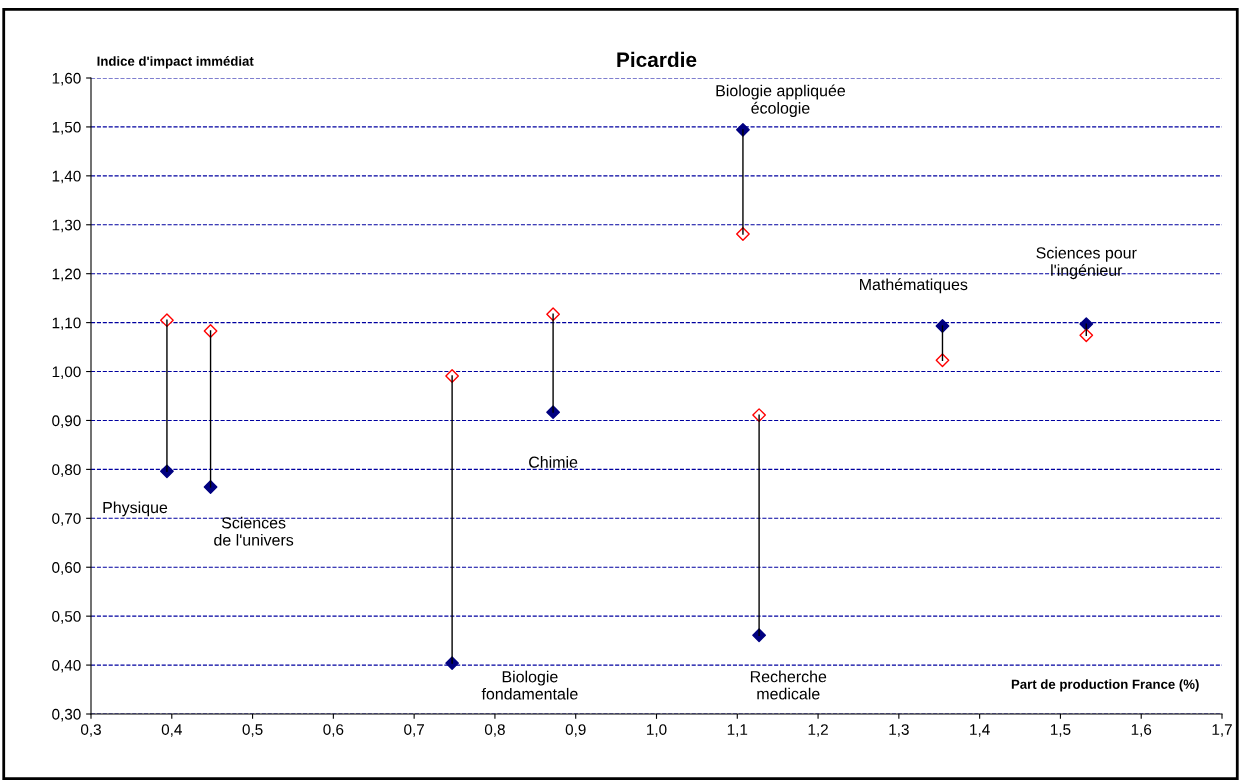  I want to click on annotation: Sciences de l'univers, so click(254, 531).